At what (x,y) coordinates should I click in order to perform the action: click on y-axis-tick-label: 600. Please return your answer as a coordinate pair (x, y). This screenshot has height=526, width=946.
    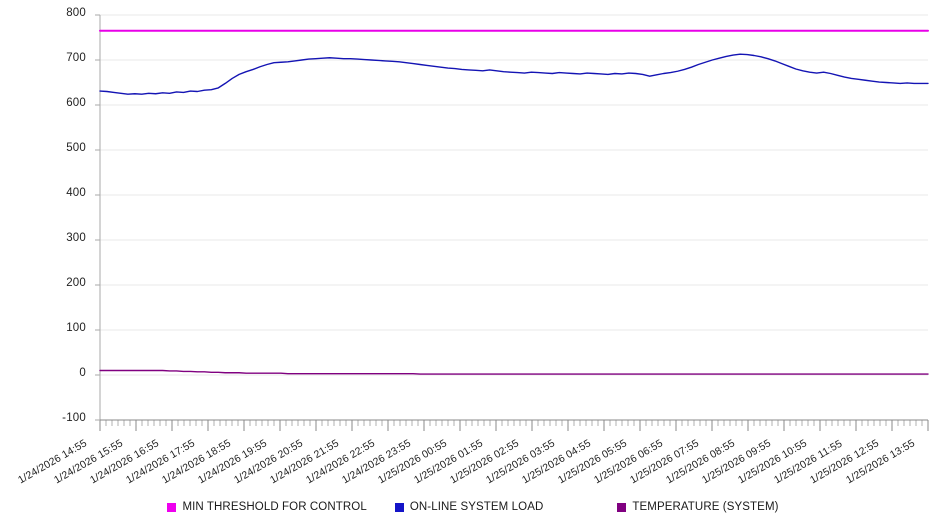
    Looking at the image, I should click on (76, 103).